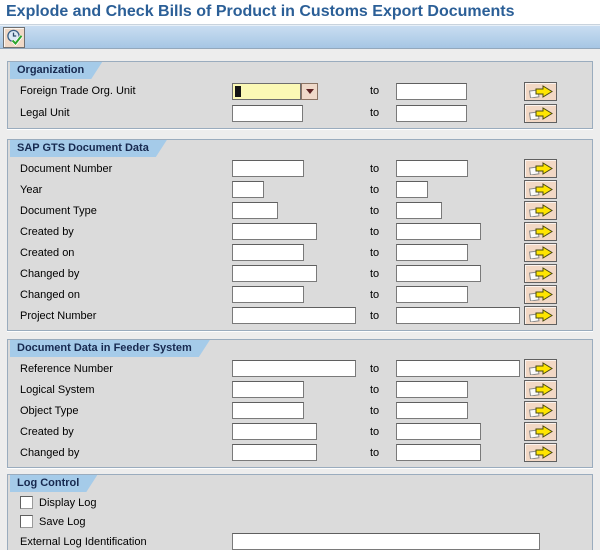  I want to click on created-on-from-field, so click(268, 252).